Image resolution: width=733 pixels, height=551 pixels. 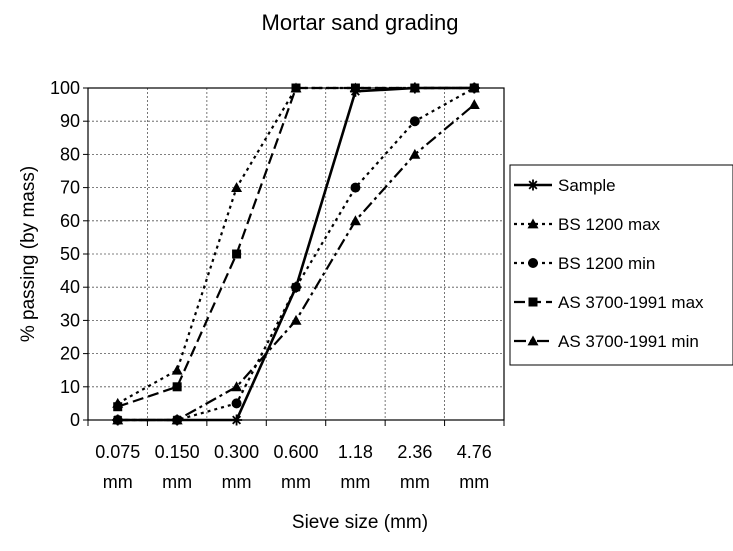 What do you see at coordinates (360, 22) in the screenshot?
I see `chart-title: Mortar sand grading` at bounding box center [360, 22].